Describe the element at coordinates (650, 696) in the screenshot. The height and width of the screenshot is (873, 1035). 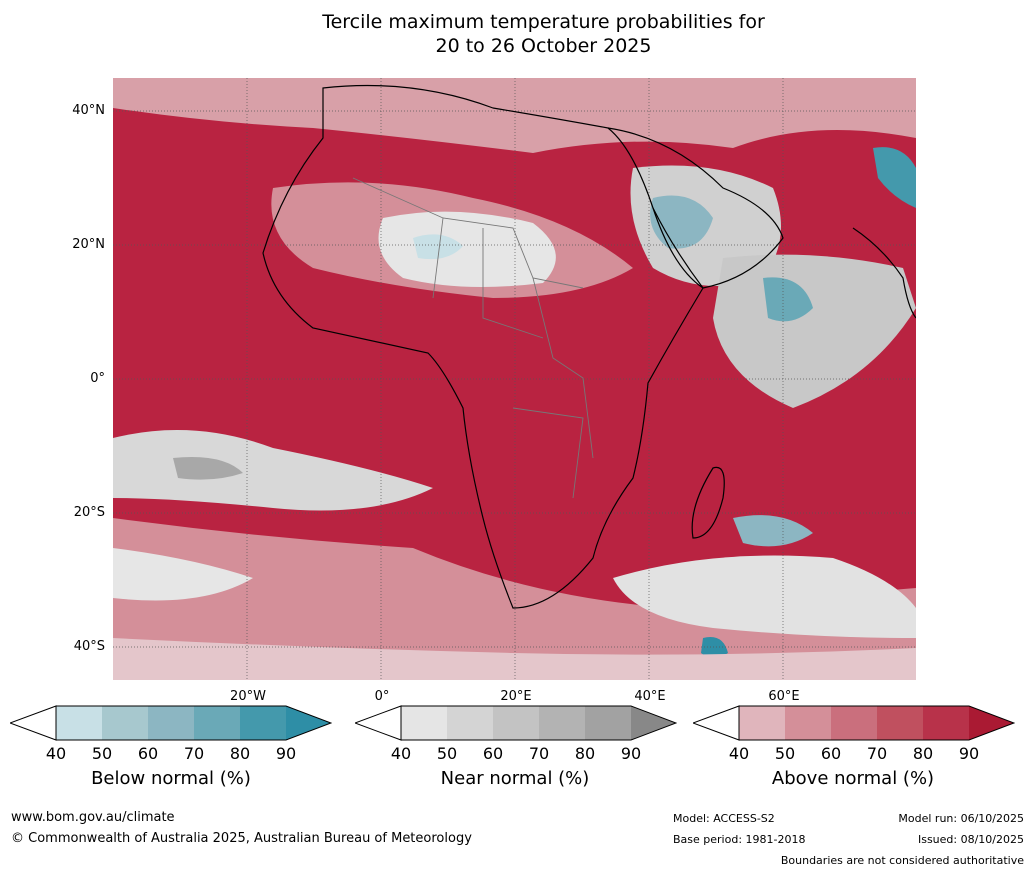
I see `lon-label-40e: 40°E` at that location.